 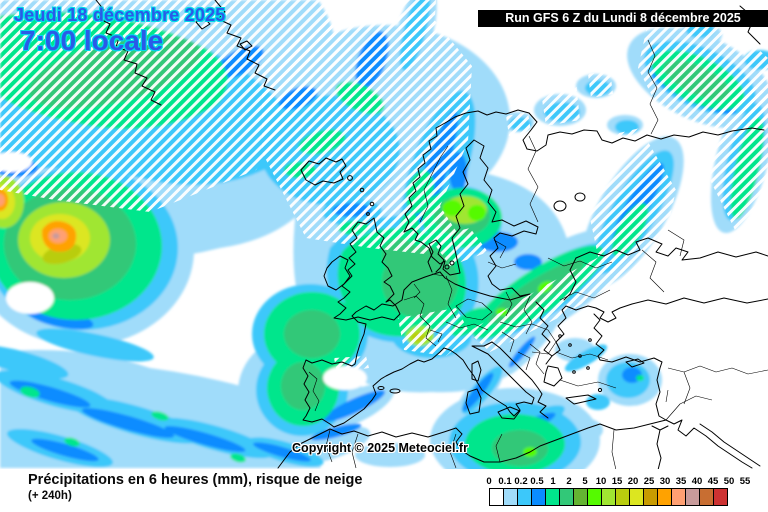 I want to click on forecast-step-label: (+ 240h), so click(x=50, y=496).